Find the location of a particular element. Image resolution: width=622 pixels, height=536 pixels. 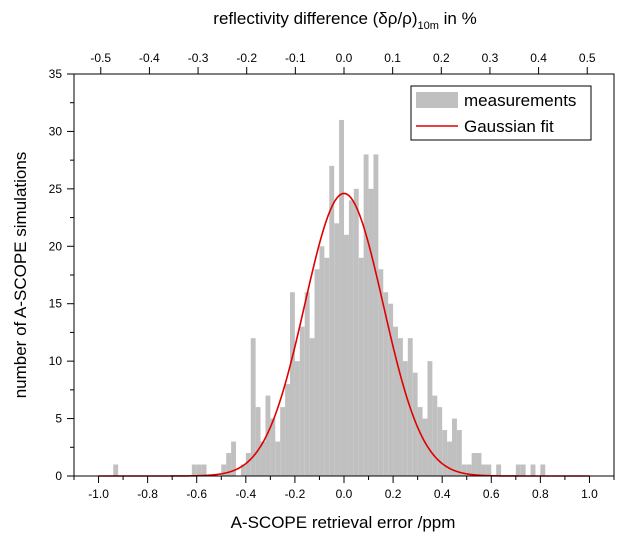

legend-gaussian-fit-label: Gaussian fit is located at coordinates (509, 126).